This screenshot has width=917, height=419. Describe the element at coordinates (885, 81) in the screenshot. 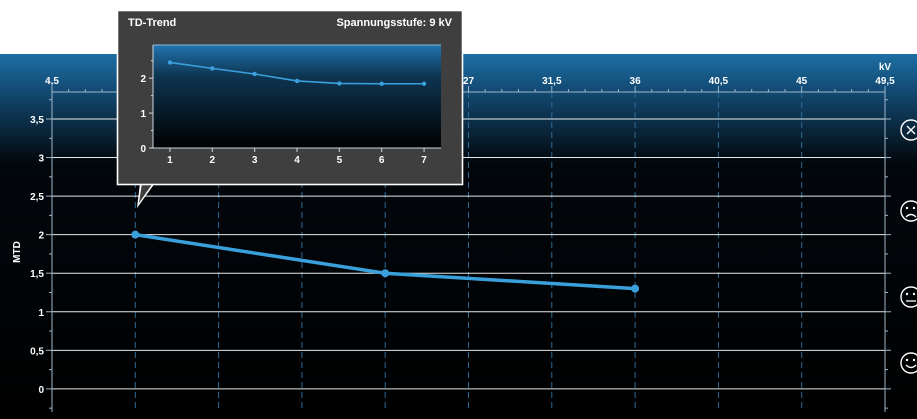

I see `x-tick-label: 49,5` at that location.